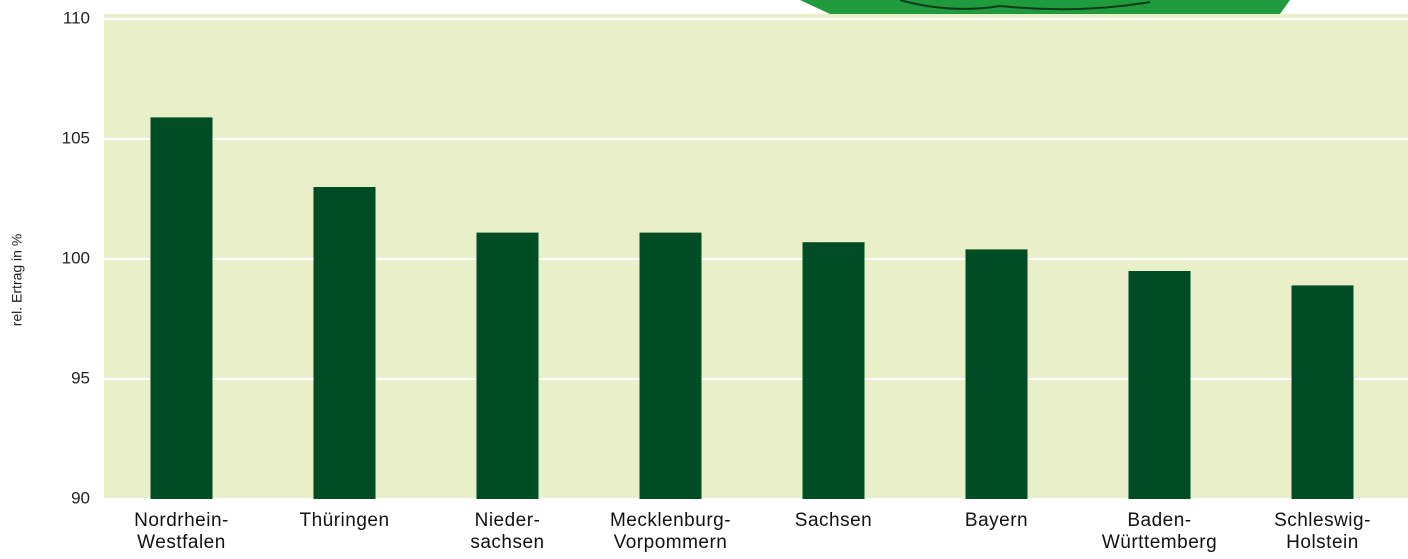  I want to click on decorative-image, so click(1045, 7).